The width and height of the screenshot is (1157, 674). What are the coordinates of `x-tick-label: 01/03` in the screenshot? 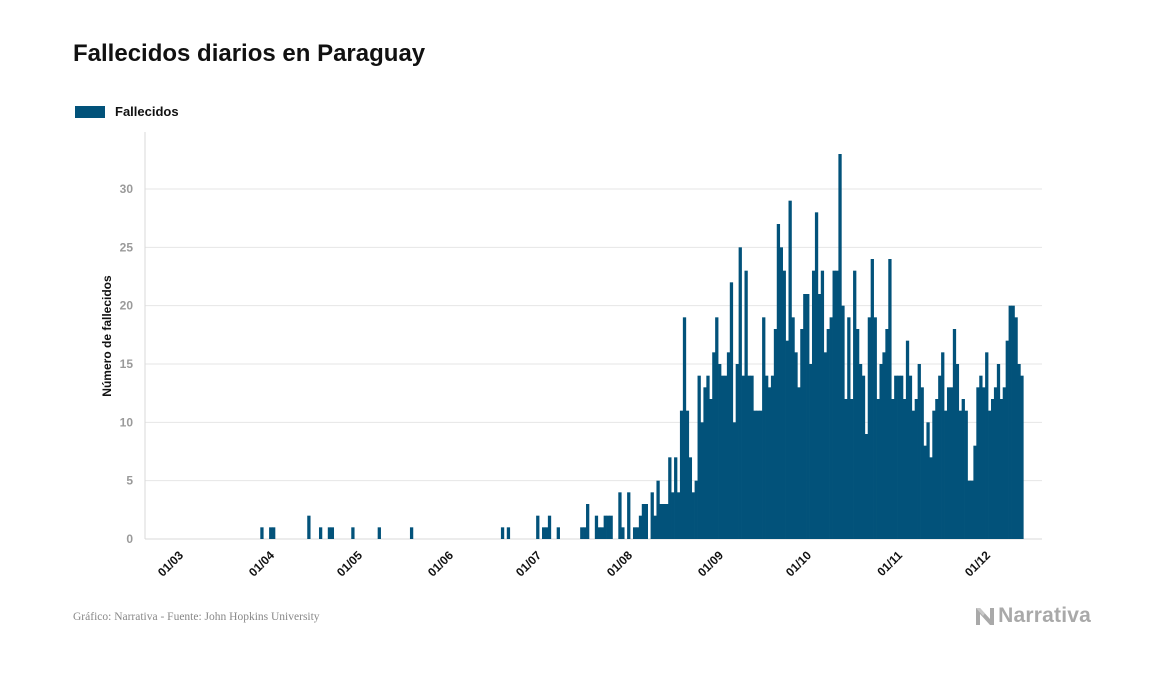 It's located at (170, 563).